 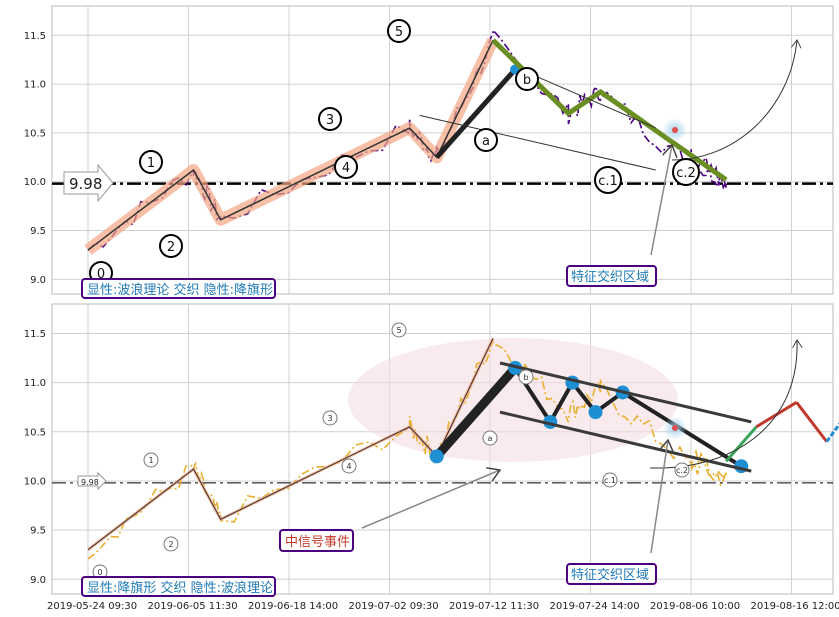 I want to click on channel-lower, so click(x=537, y=142).